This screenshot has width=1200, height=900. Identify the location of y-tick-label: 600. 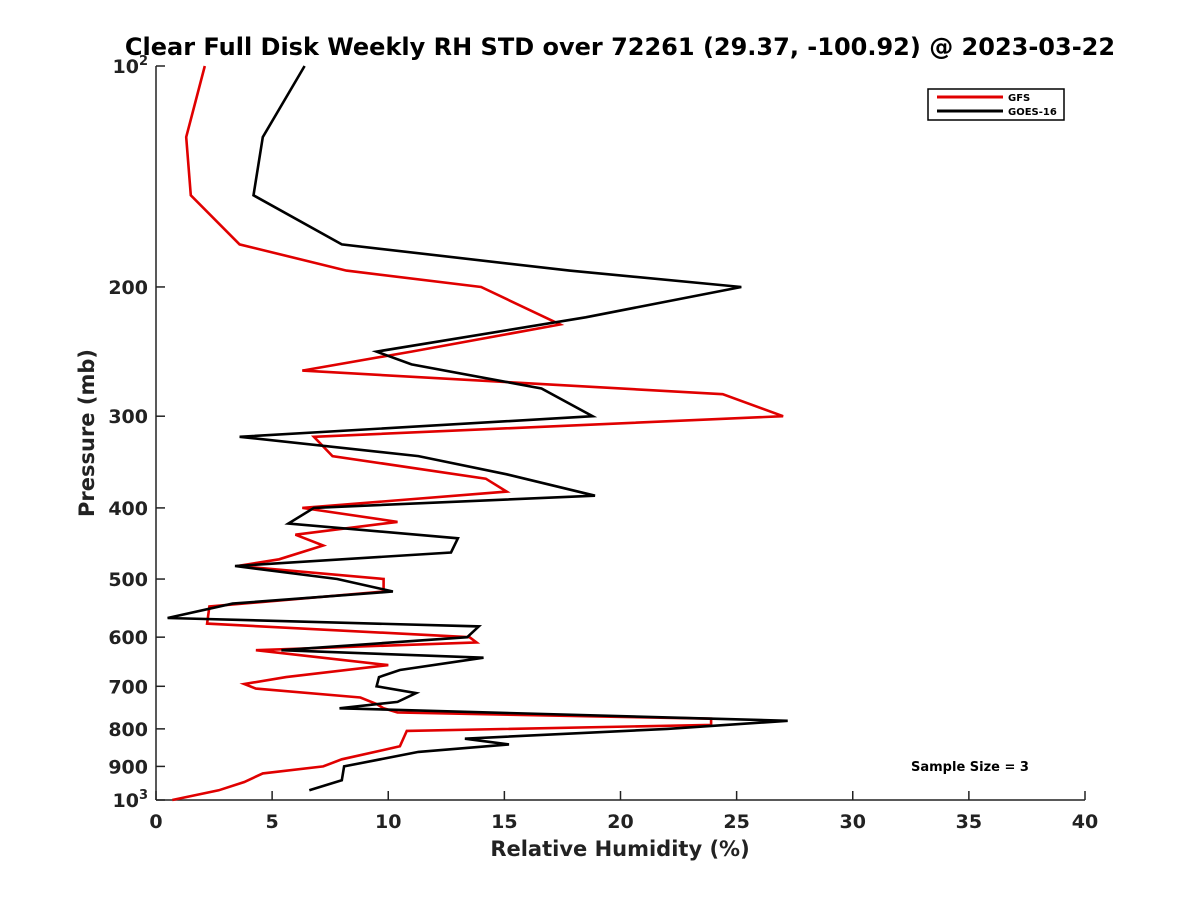
(128, 638).